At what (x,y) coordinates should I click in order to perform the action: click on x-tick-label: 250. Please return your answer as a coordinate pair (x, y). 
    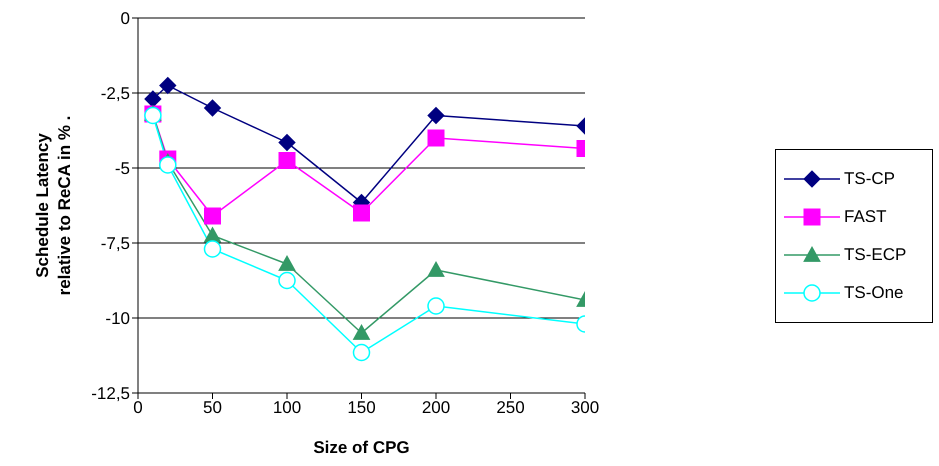
    Looking at the image, I should click on (510, 408).